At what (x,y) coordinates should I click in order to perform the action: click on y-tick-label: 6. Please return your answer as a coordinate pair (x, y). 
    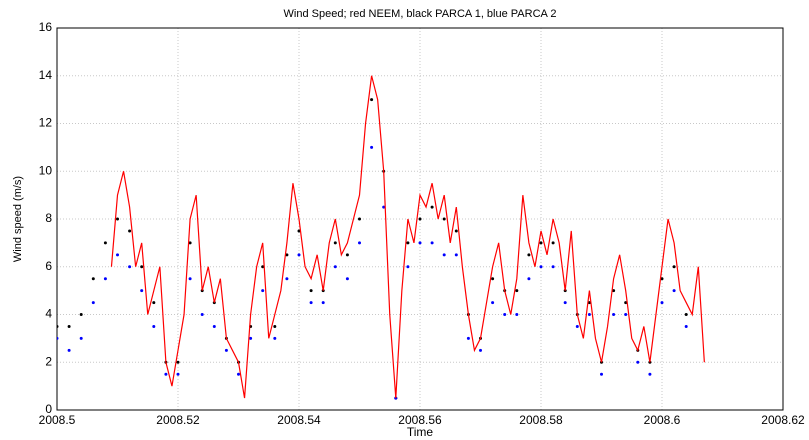
    Looking at the image, I should click on (48, 266).